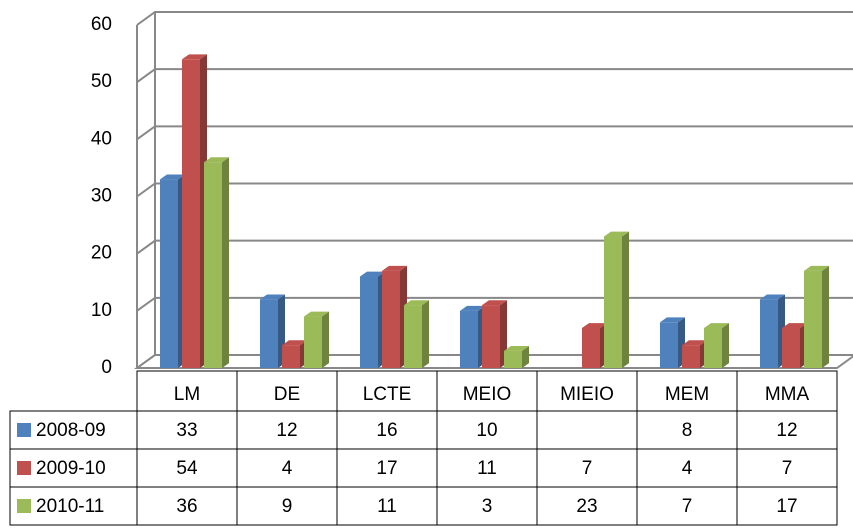 The image size is (853, 529). Describe the element at coordinates (106, 367) in the screenshot. I see `y-tick-label: 0` at that location.